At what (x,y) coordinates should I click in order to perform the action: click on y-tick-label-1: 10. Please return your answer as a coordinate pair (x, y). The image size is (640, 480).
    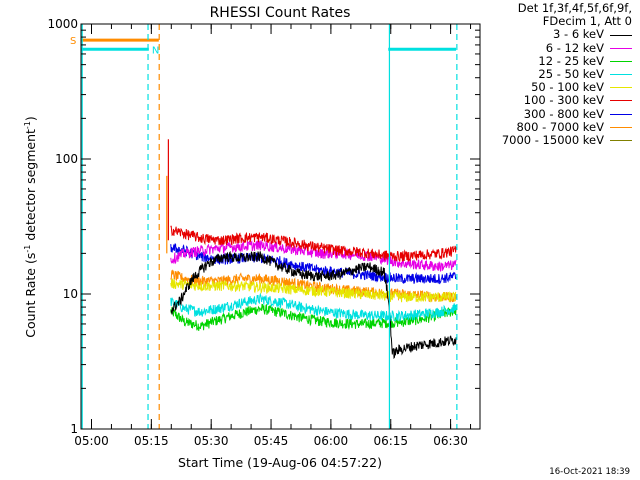
    Looking at the image, I should click on (70, 294).